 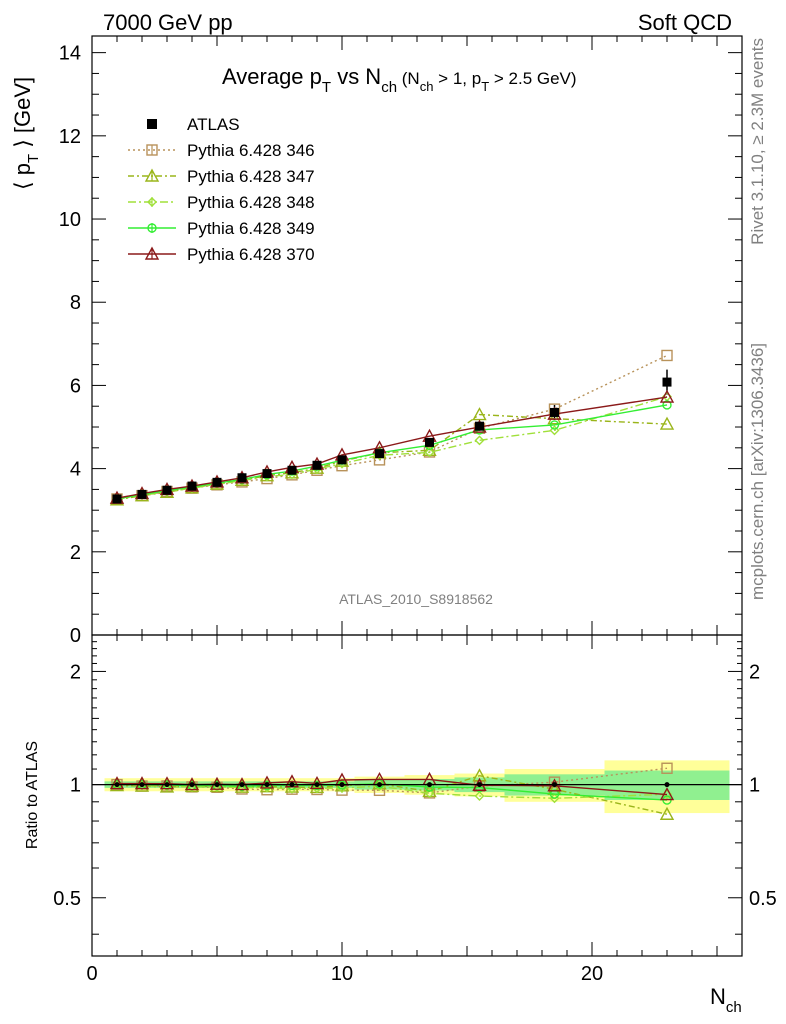 What do you see at coordinates (754, 672) in the screenshot?
I see `ratio-tick-label-right: 2` at bounding box center [754, 672].